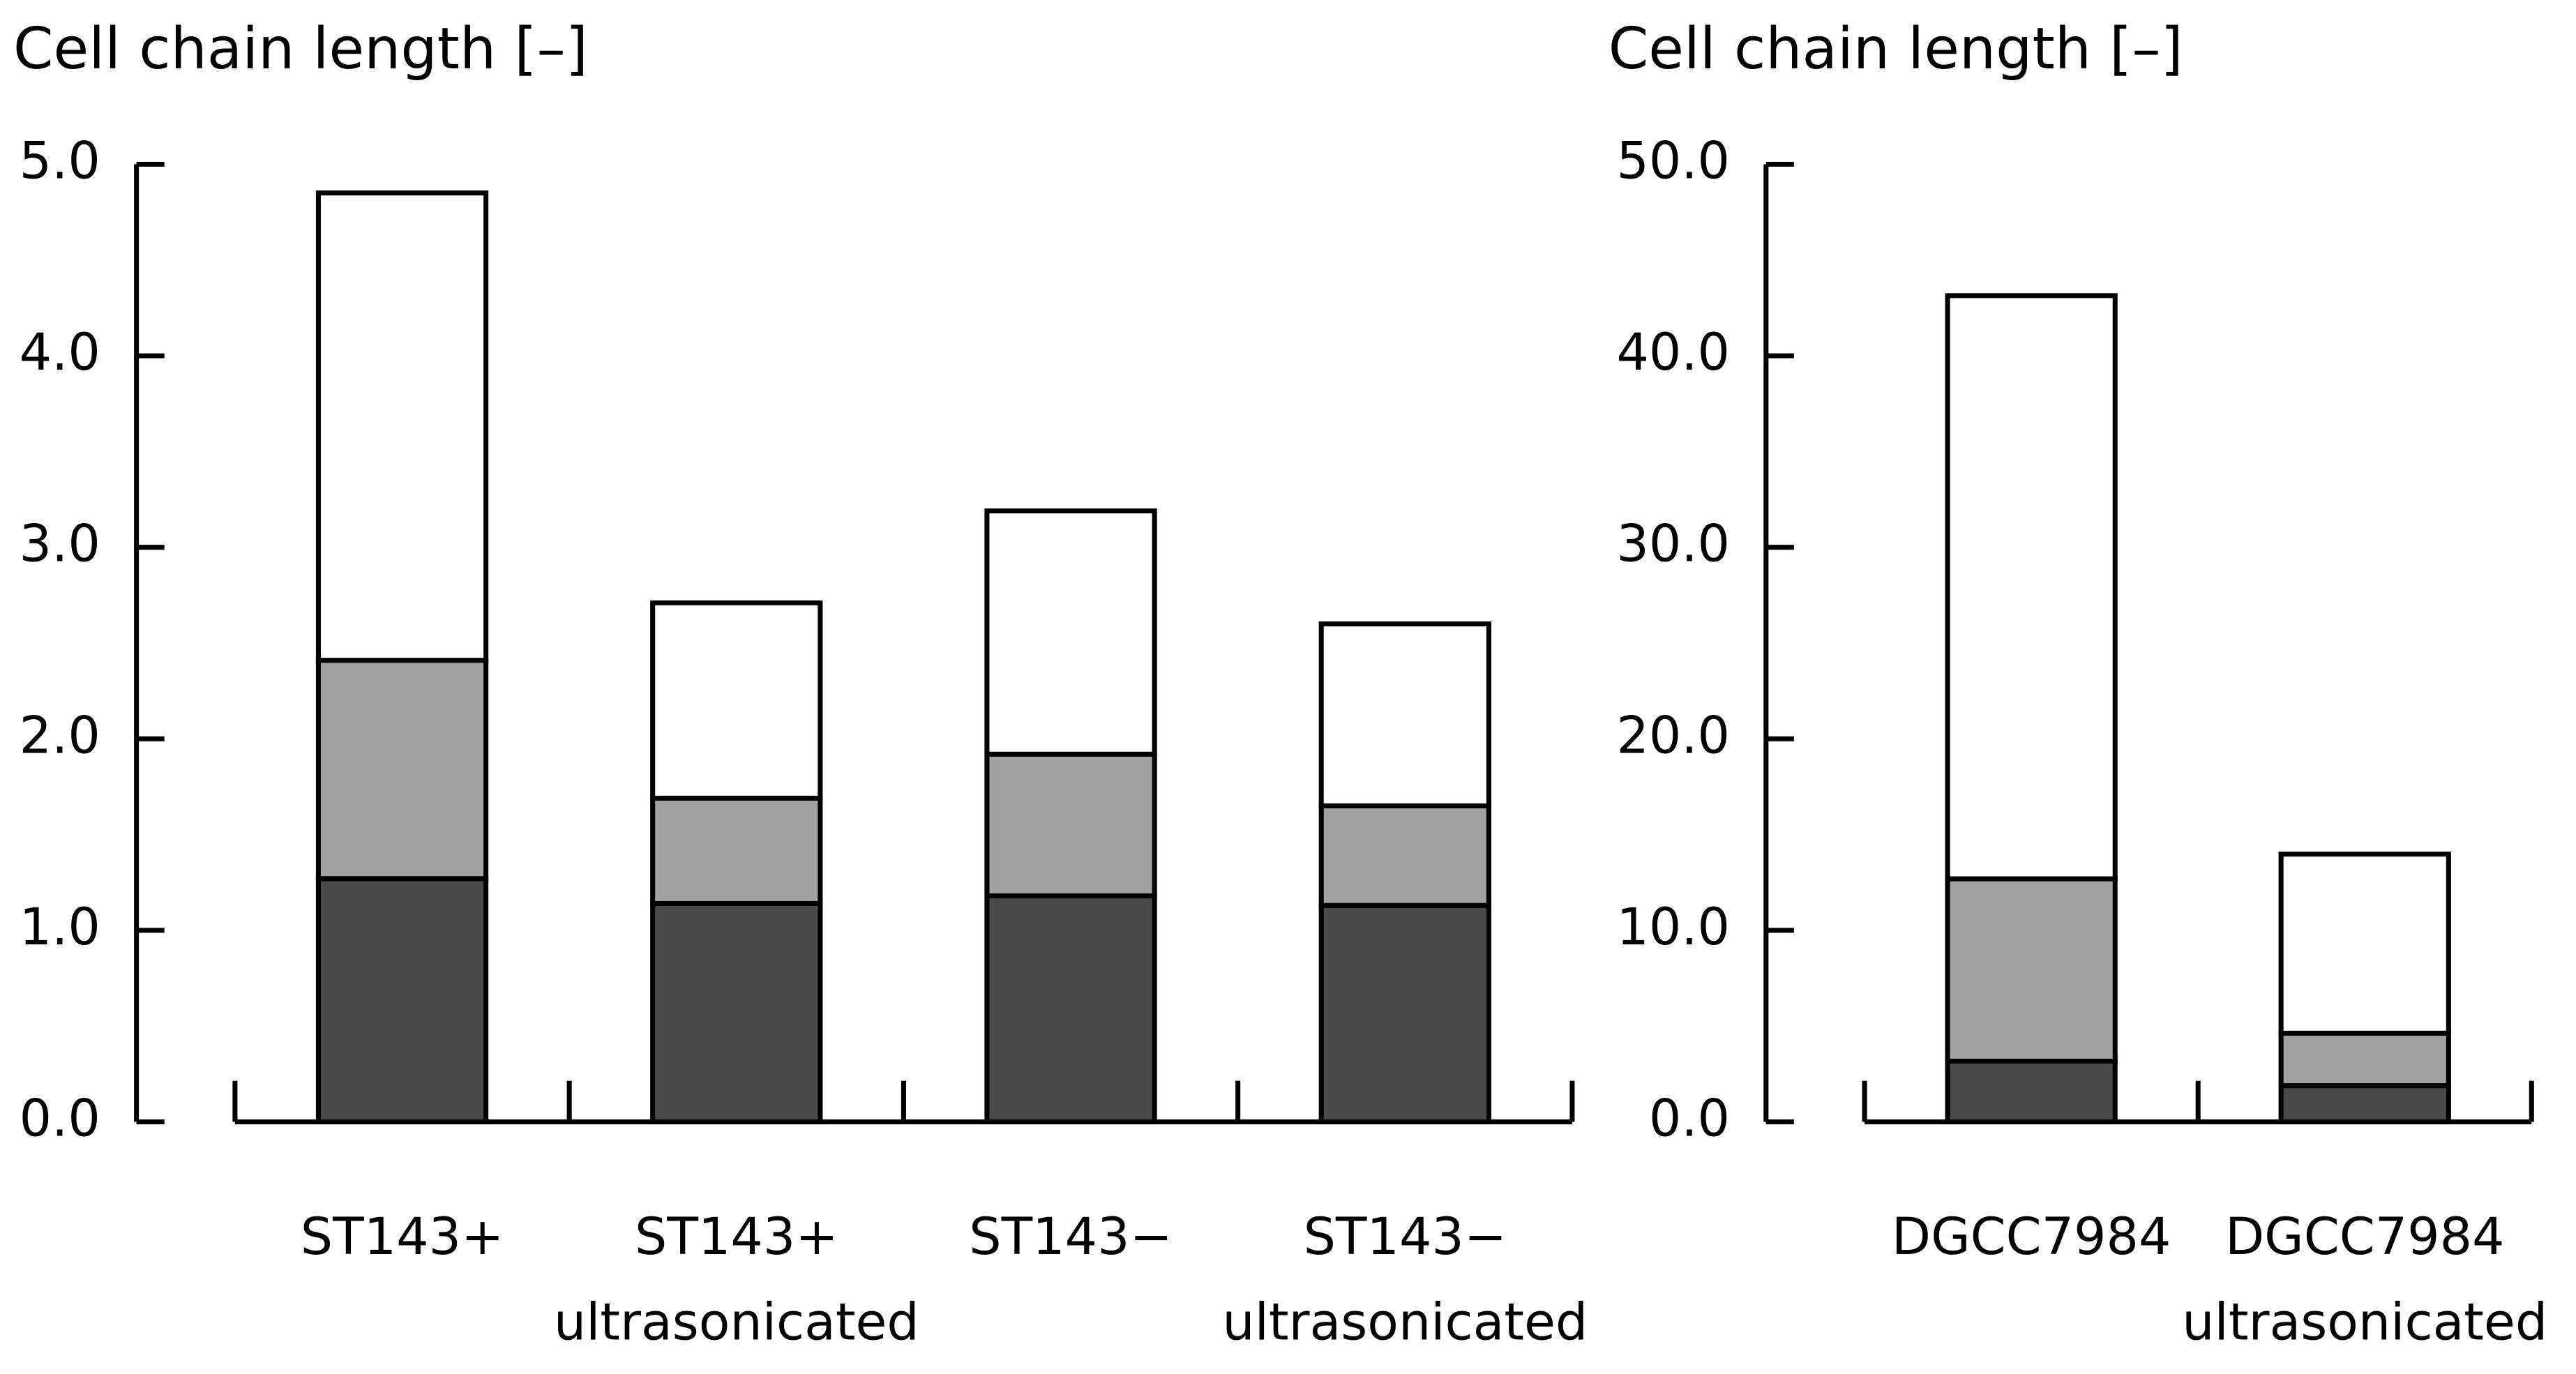 The image size is (2576, 1374). Describe the element at coordinates (60, 352) in the screenshot. I see `y-tick-label: 4.0` at that location.